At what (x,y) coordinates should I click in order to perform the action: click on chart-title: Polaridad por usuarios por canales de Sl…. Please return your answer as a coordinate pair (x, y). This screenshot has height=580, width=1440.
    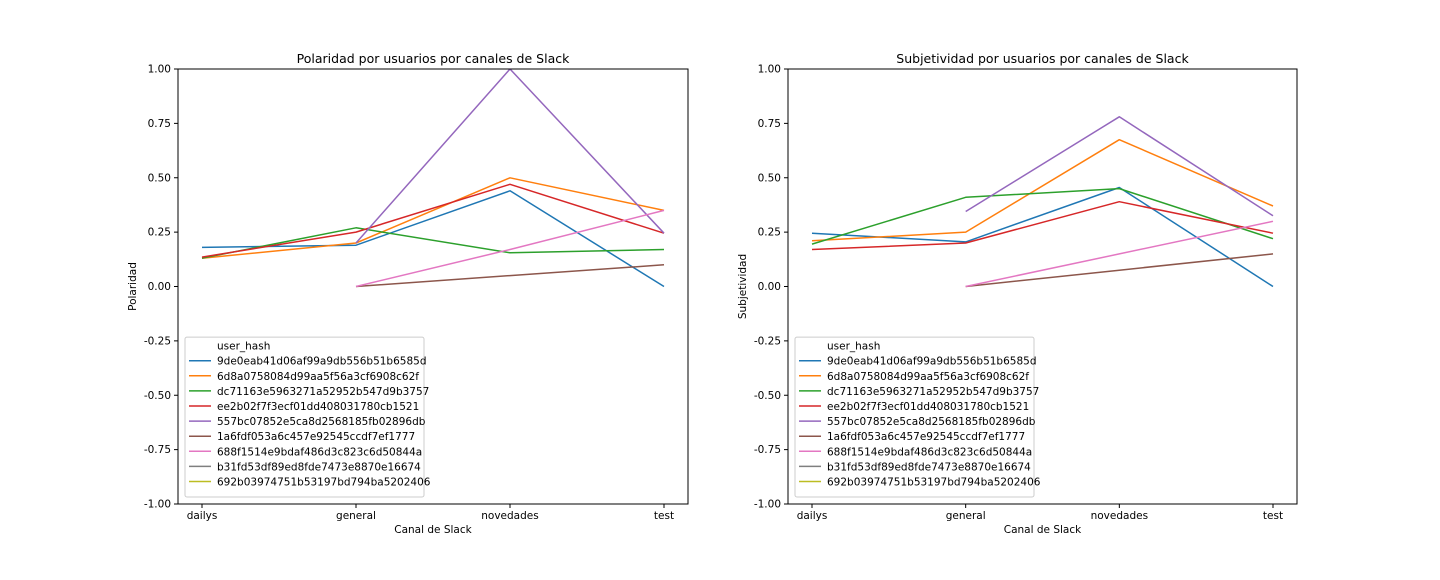
    Looking at the image, I should click on (433, 58).